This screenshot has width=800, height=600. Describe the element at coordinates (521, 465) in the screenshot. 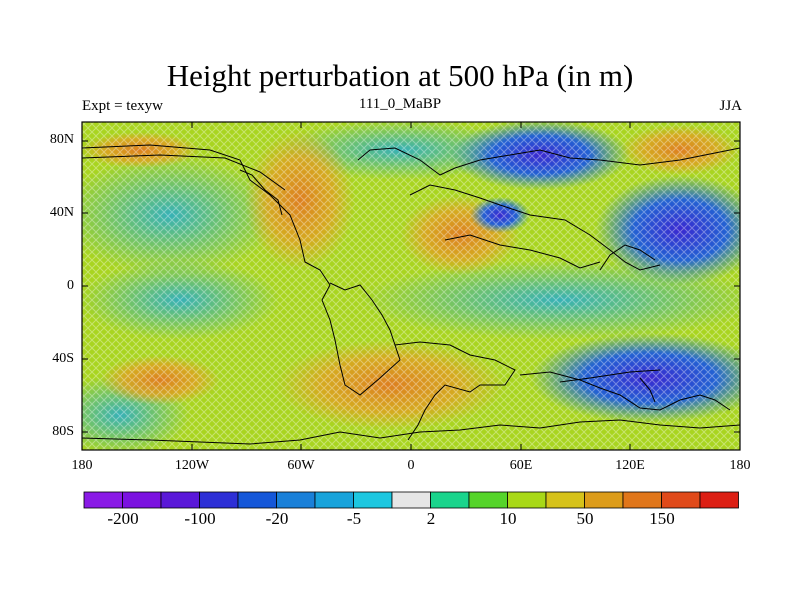

I see `lon-tick-60e: 60E` at that location.